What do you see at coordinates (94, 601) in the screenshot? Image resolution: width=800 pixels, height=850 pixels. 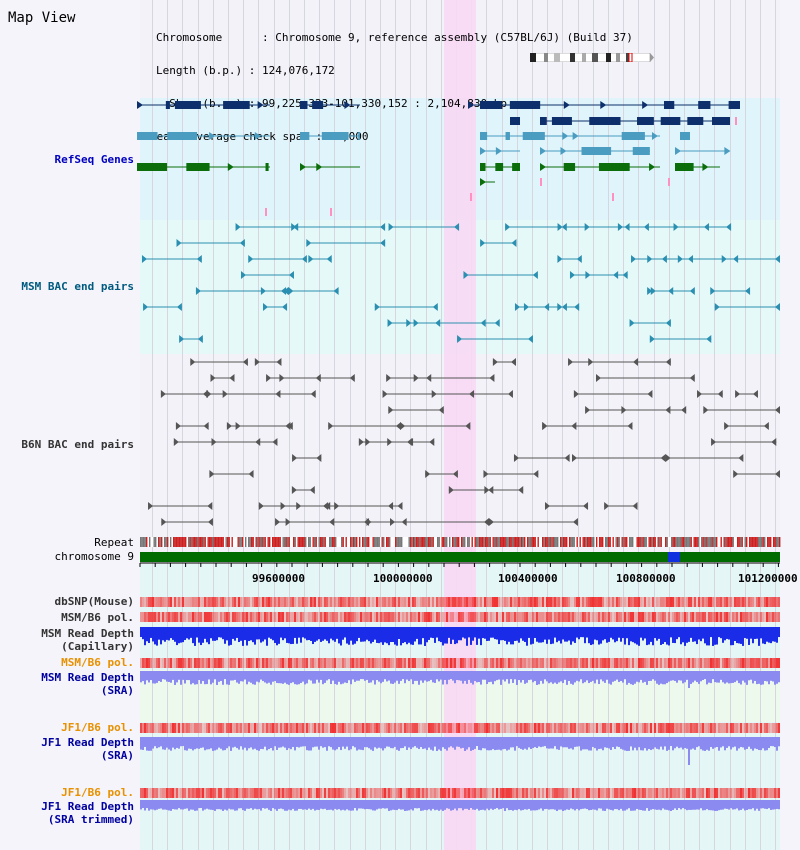 I see `dbsnp-label: dbSNP(Mouse)` at bounding box center [94, 601].